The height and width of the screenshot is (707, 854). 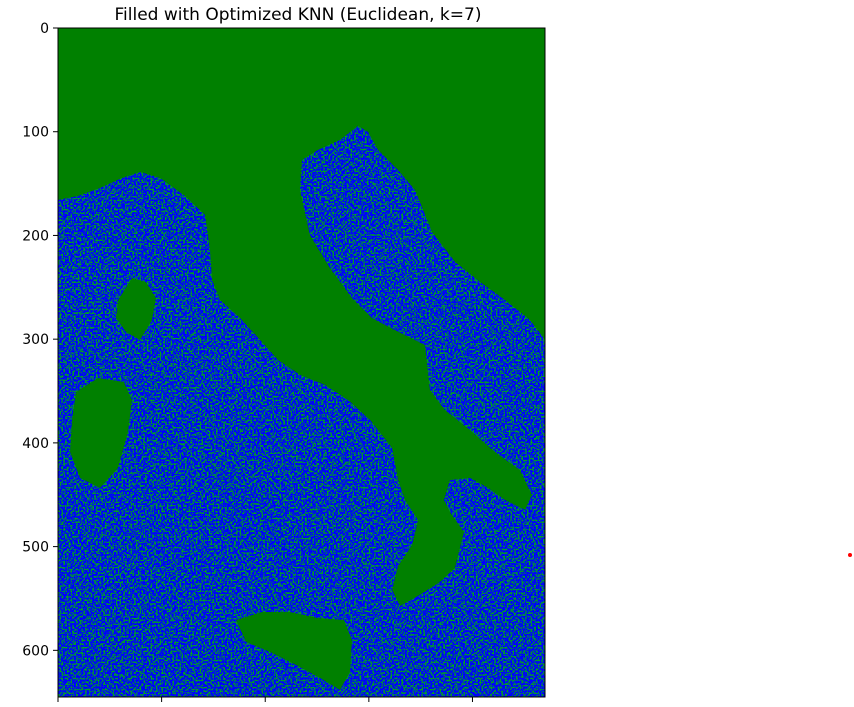 What do you see at coordinates (850, 555) in the screenshot?
I see `red-marker-point` at bounding box center [850, 555].